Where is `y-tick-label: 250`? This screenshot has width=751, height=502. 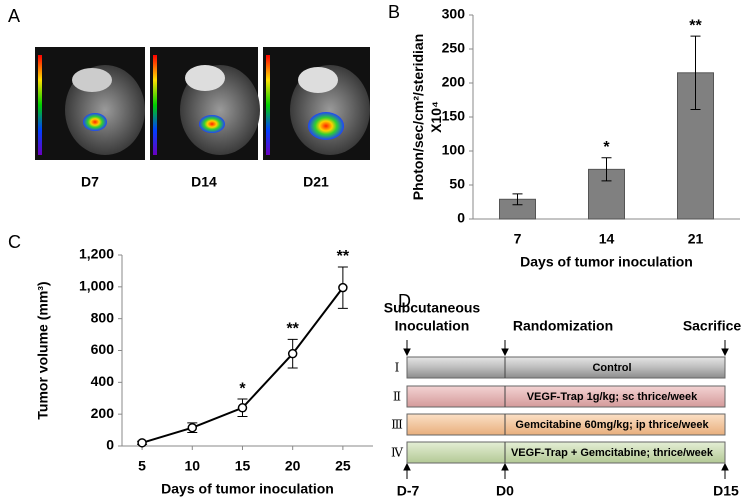 y-tick-label: 250 is located at coordinates (454, 48).